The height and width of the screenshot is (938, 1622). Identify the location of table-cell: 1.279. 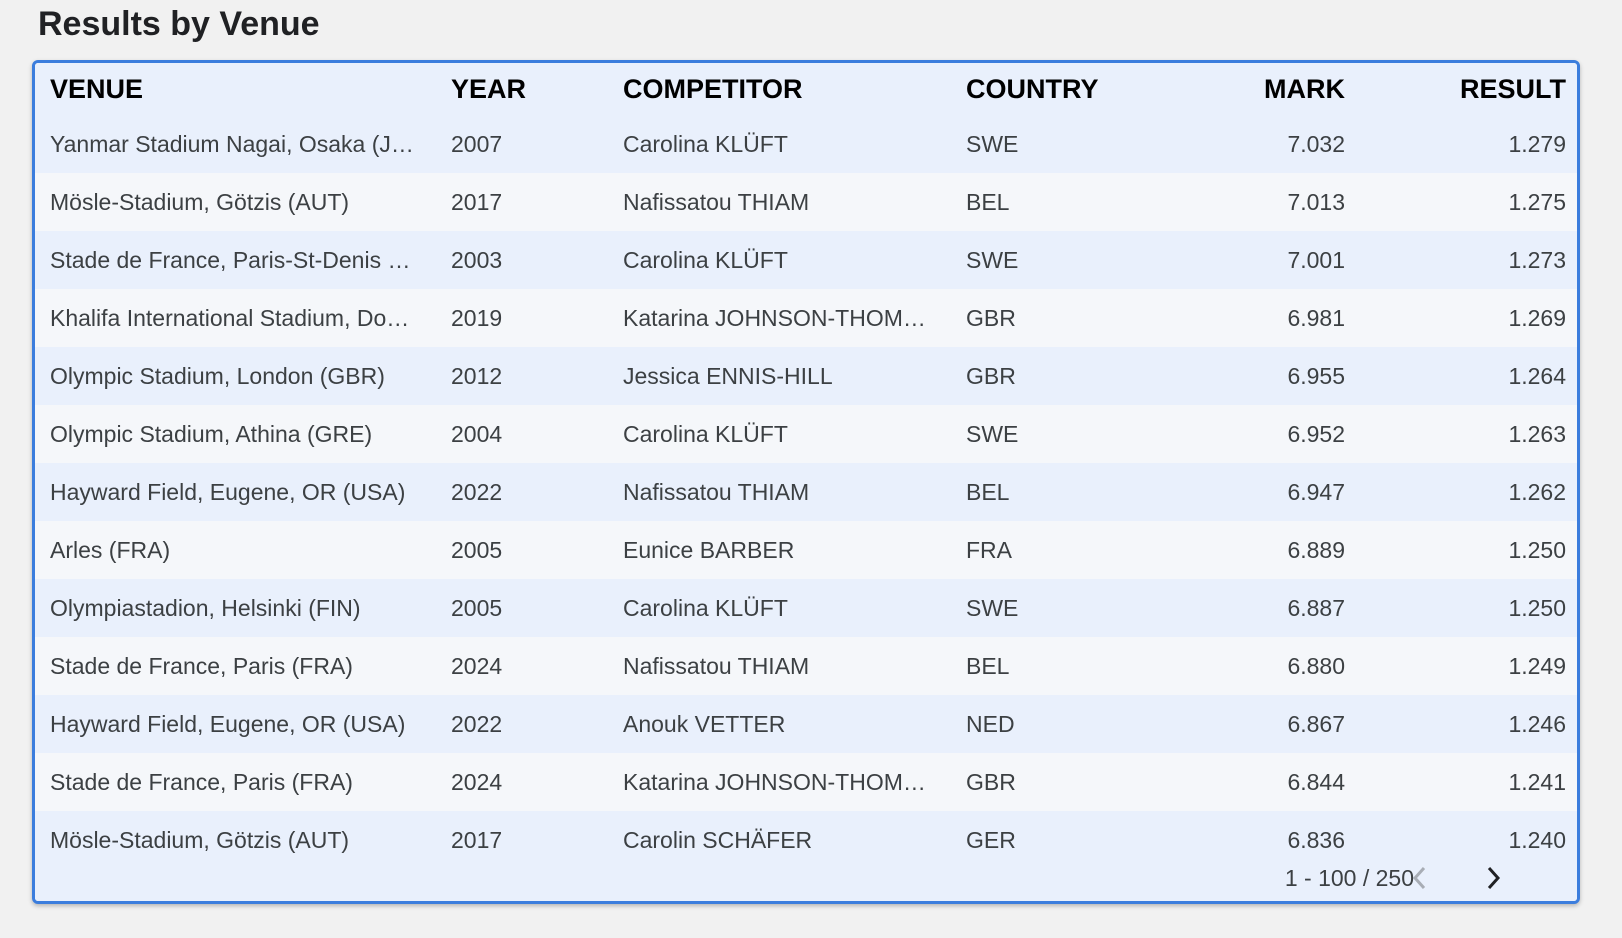
(1537, 143).